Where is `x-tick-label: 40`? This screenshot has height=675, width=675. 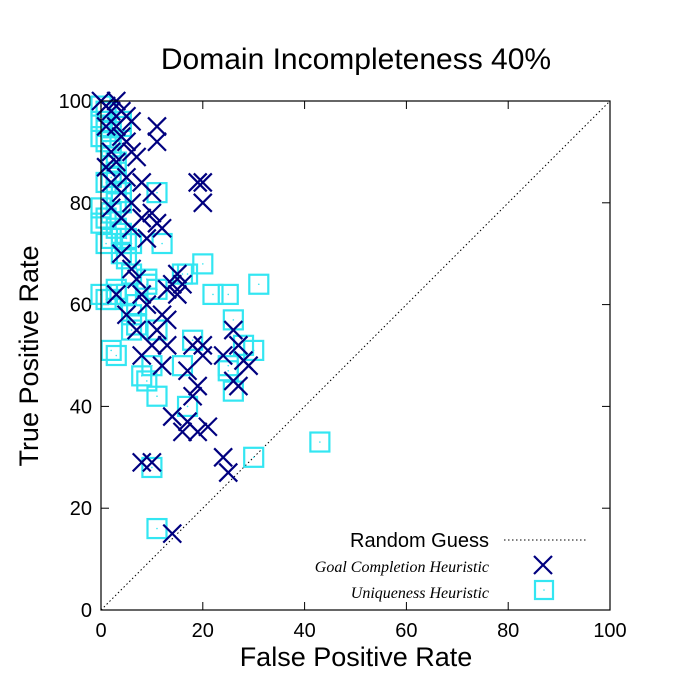 x-tick-label: 40 is located at coordinates (304, 631).